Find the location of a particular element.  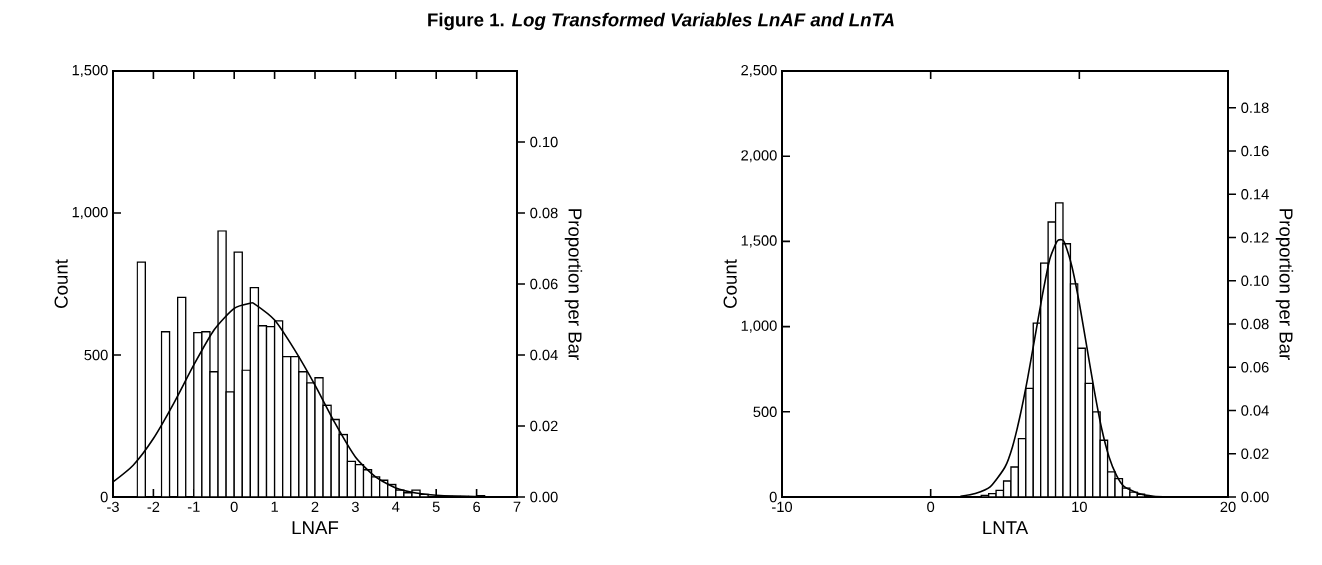

y2-tick-label: 0.12 is located at coordinates (1255, 237).